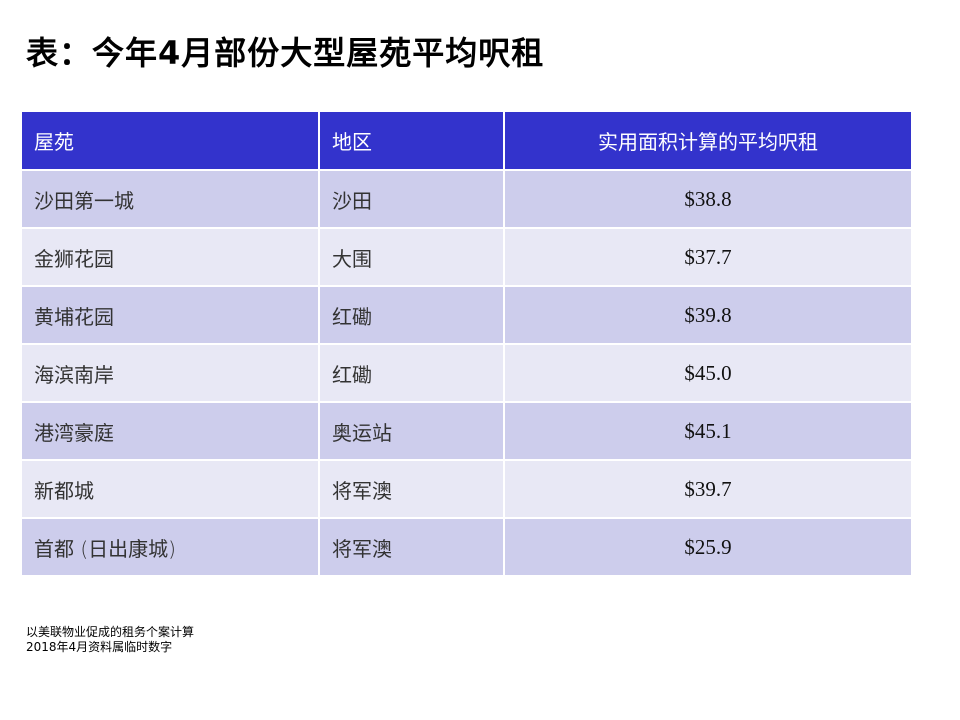 This screenshot has width=960, height=720. Describe the element at coordinates (170, 199) in the screenshot. I see `estate-cell: 沙田第一城` at that location.